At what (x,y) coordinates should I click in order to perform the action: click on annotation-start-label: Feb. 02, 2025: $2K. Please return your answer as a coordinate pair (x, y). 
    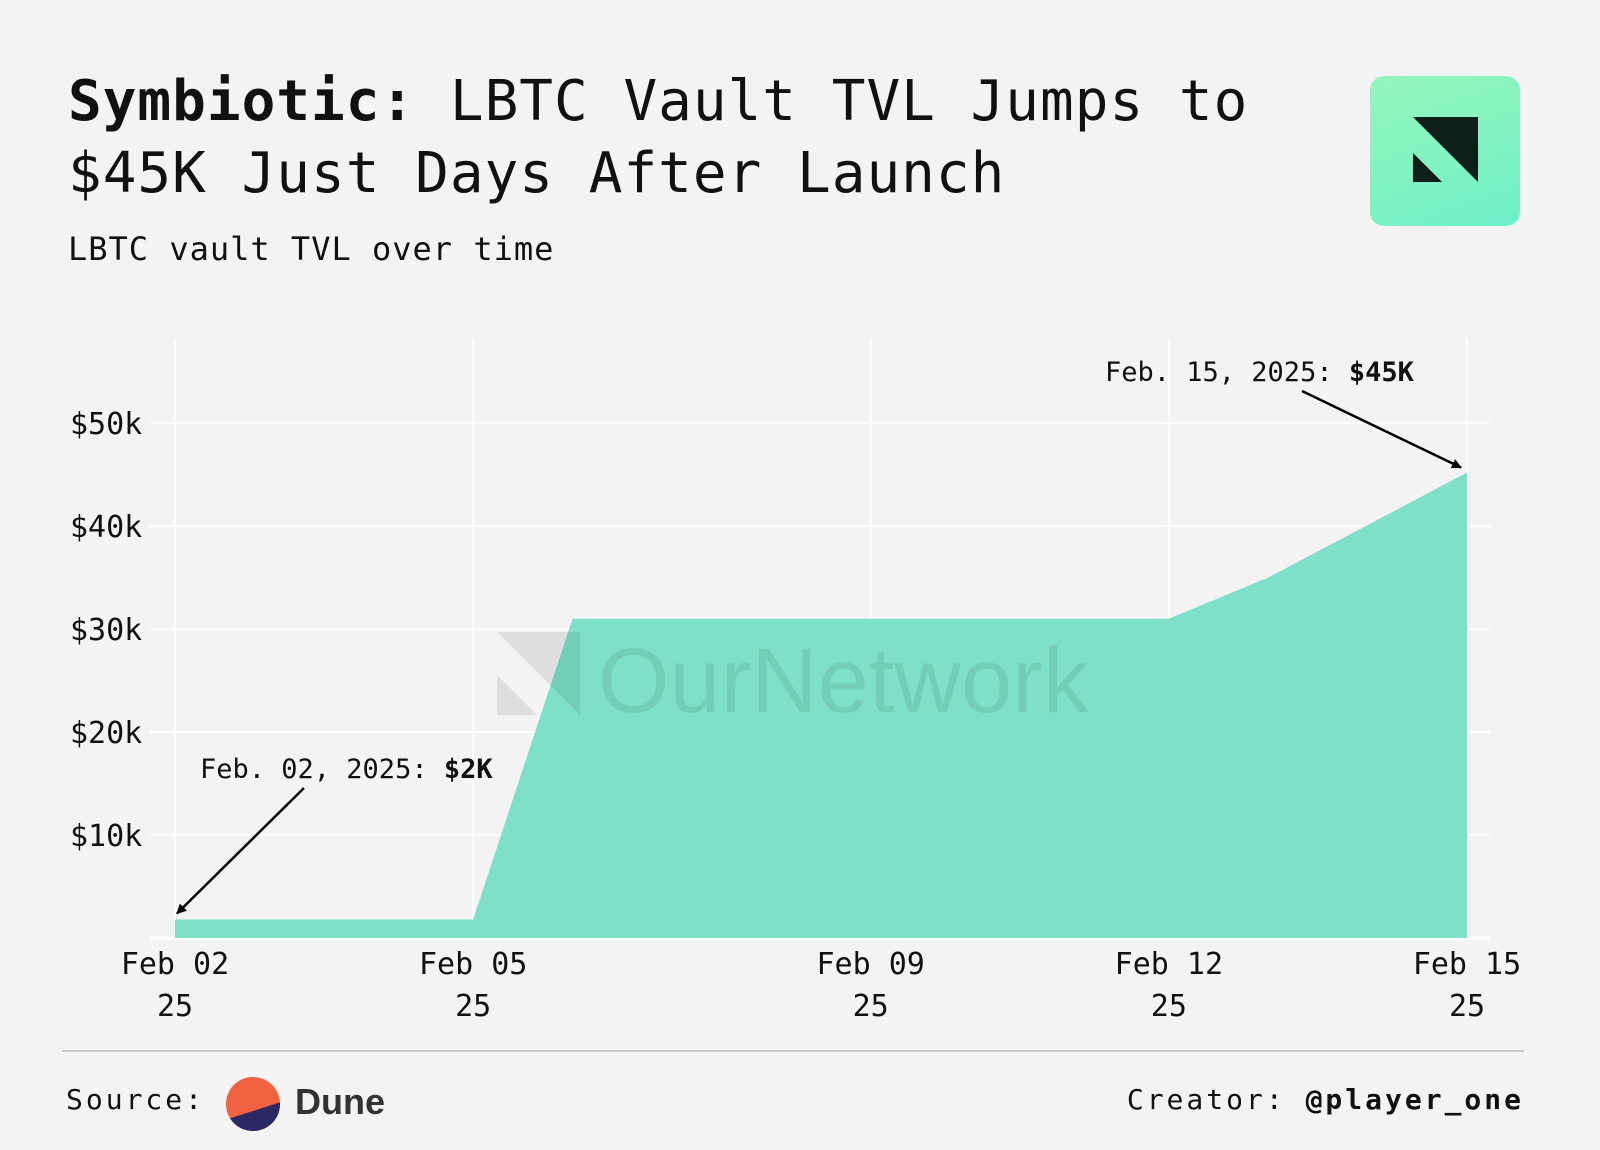
    Looking at the image, I should click on (346, 769).